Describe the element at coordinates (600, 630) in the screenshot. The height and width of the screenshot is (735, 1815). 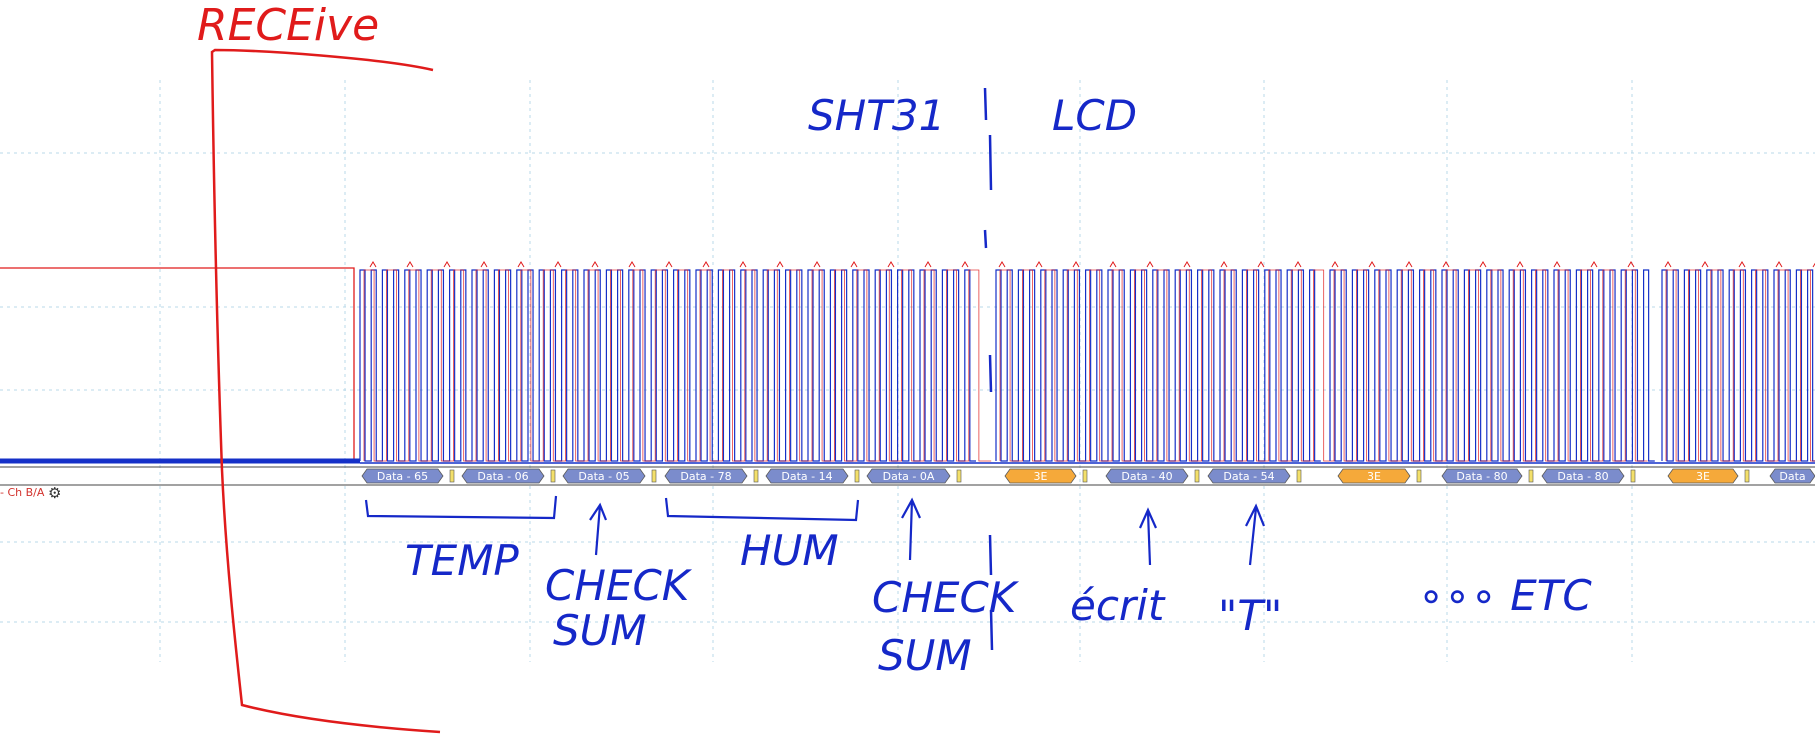
I see `checksum1-annotation-2: SUM` at that location.